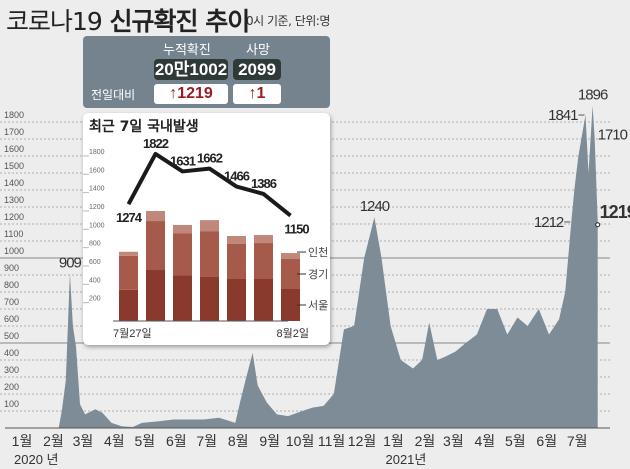 The image size is (630, 469). Describe the element at coordinates (54, 21) in the screenshot. I see `title-prefix: 코로나19` at that location.